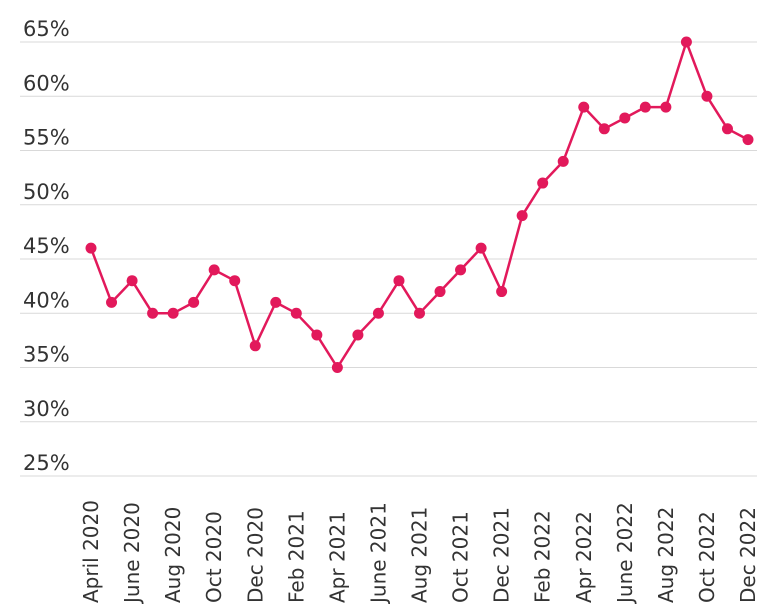 The width and height of the screenshot is (773, 612). What do you see at coordinates (214, 557) in the screenshot?
I see `x-tick-label: Oct 2020` at bounding box center [214, 557].